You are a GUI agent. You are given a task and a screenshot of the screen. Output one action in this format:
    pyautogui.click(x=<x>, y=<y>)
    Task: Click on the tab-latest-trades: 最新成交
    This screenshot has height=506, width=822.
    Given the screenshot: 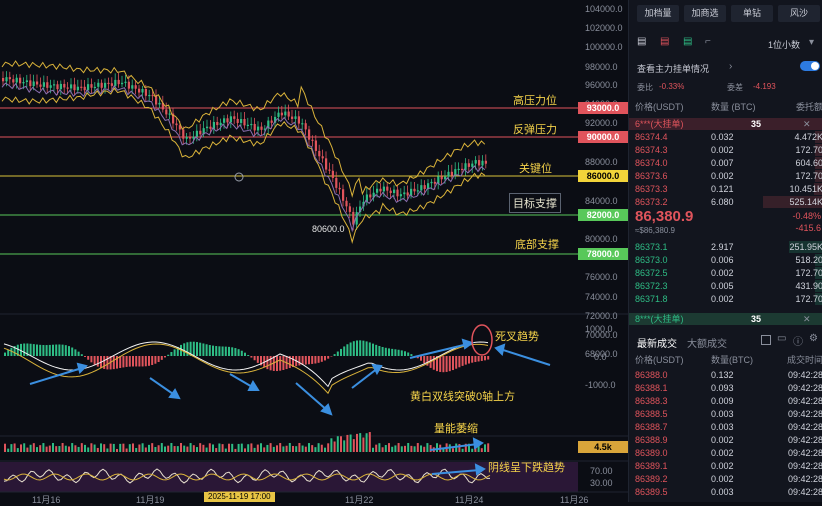 What is the action you would take?
    pyautogui.click(x=657, y=342)
    